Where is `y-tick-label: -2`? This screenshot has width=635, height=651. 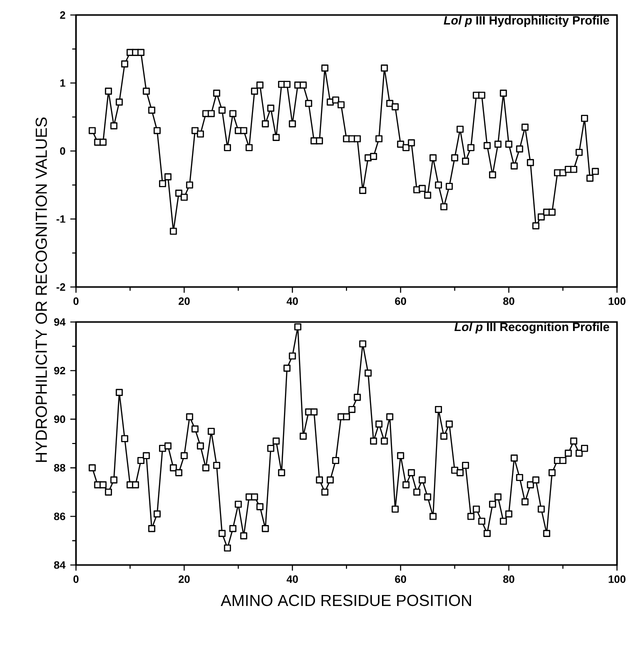 y-tick-label: -2 is located at coordinates (61, 287).